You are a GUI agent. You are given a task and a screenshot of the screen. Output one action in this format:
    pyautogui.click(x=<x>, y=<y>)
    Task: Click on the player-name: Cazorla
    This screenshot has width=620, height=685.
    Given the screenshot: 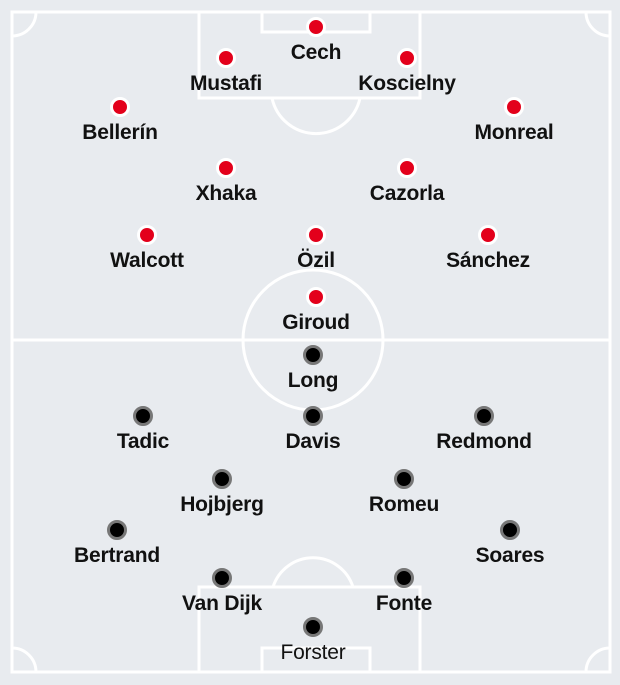 What is the action you would take?
    pyautogui.click(x=407, y=193)
    